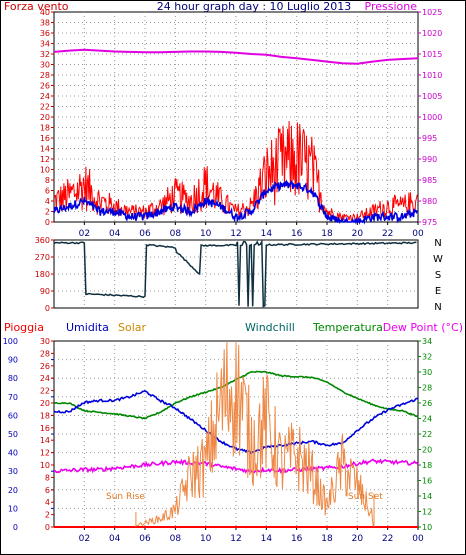  What do you see at coordinates (270, 327) in the screenshot?
I see `legend-windchill: Windchill` at bounding box center [270, 327].